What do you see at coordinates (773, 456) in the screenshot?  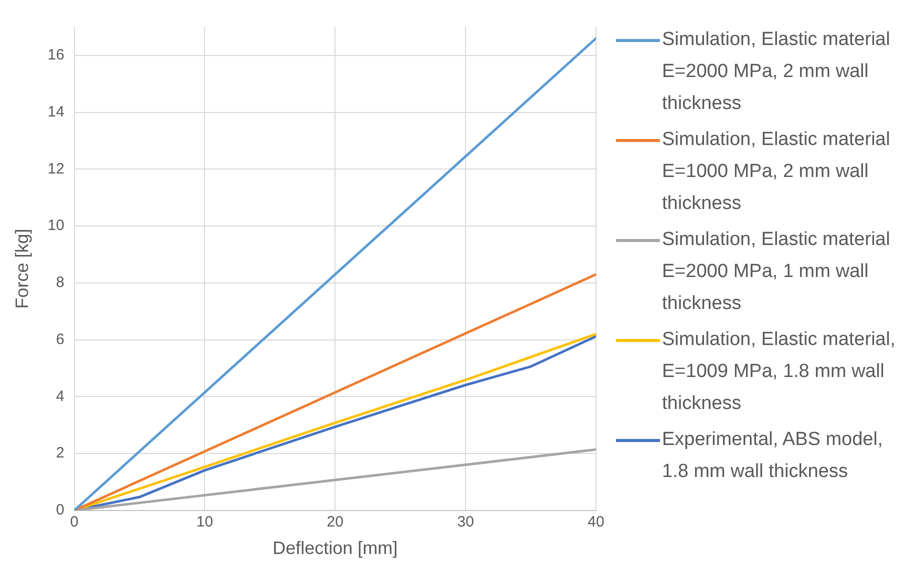 I see `legend-label: Experimental, ABS model, 1.8 mm wall thickness` at bounding box center [773, 456].